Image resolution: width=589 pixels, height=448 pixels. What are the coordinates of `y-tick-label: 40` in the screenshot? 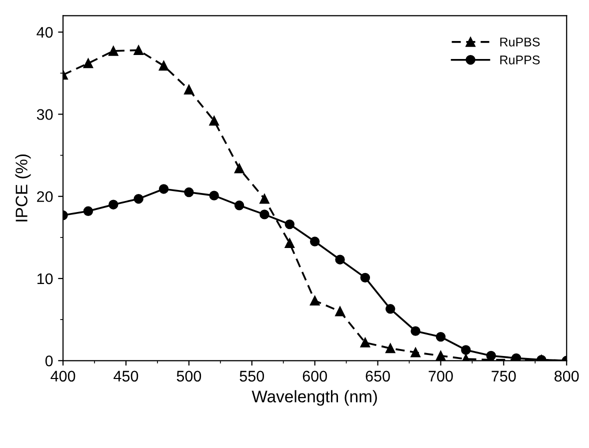 It's located at (44, 32).